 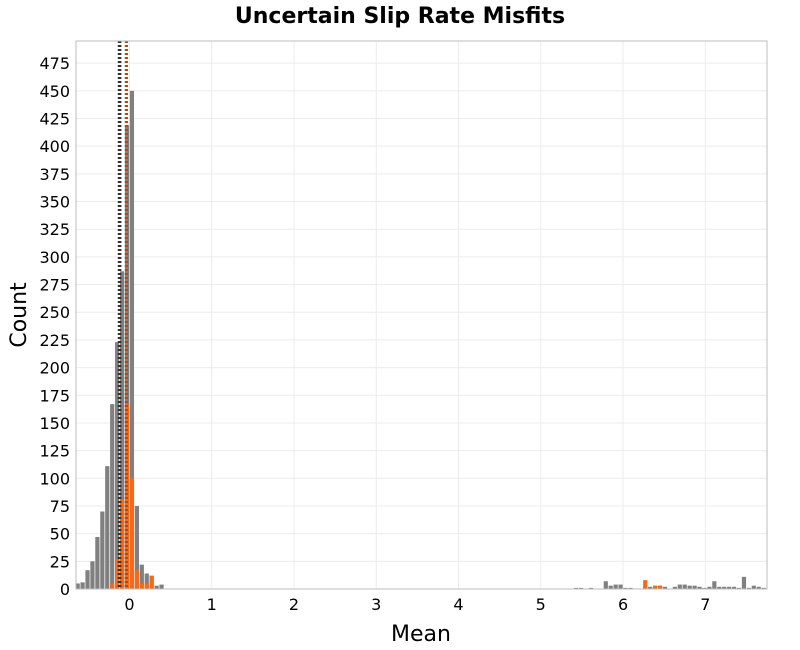 What do you see at coordinates (54, 146) in the screenshot?
I see `y-tick-label: 400` at bounding box center [54, 146].